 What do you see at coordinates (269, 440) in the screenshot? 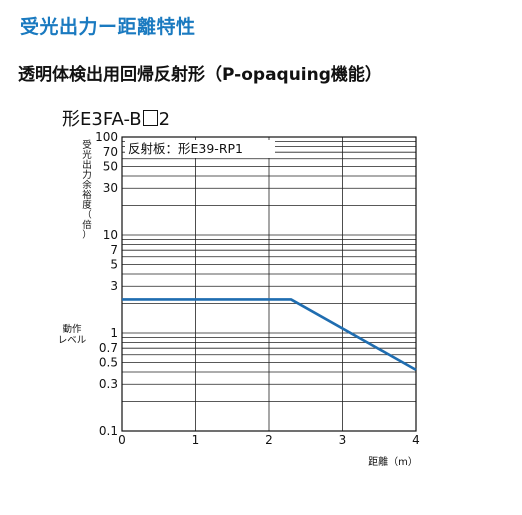
I see `x-tick-label: 2` at bounding box center [269, 440].